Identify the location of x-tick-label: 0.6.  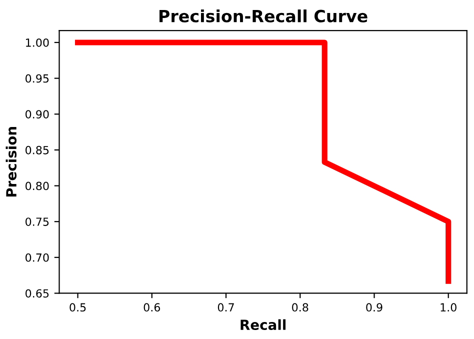
(152, 307).